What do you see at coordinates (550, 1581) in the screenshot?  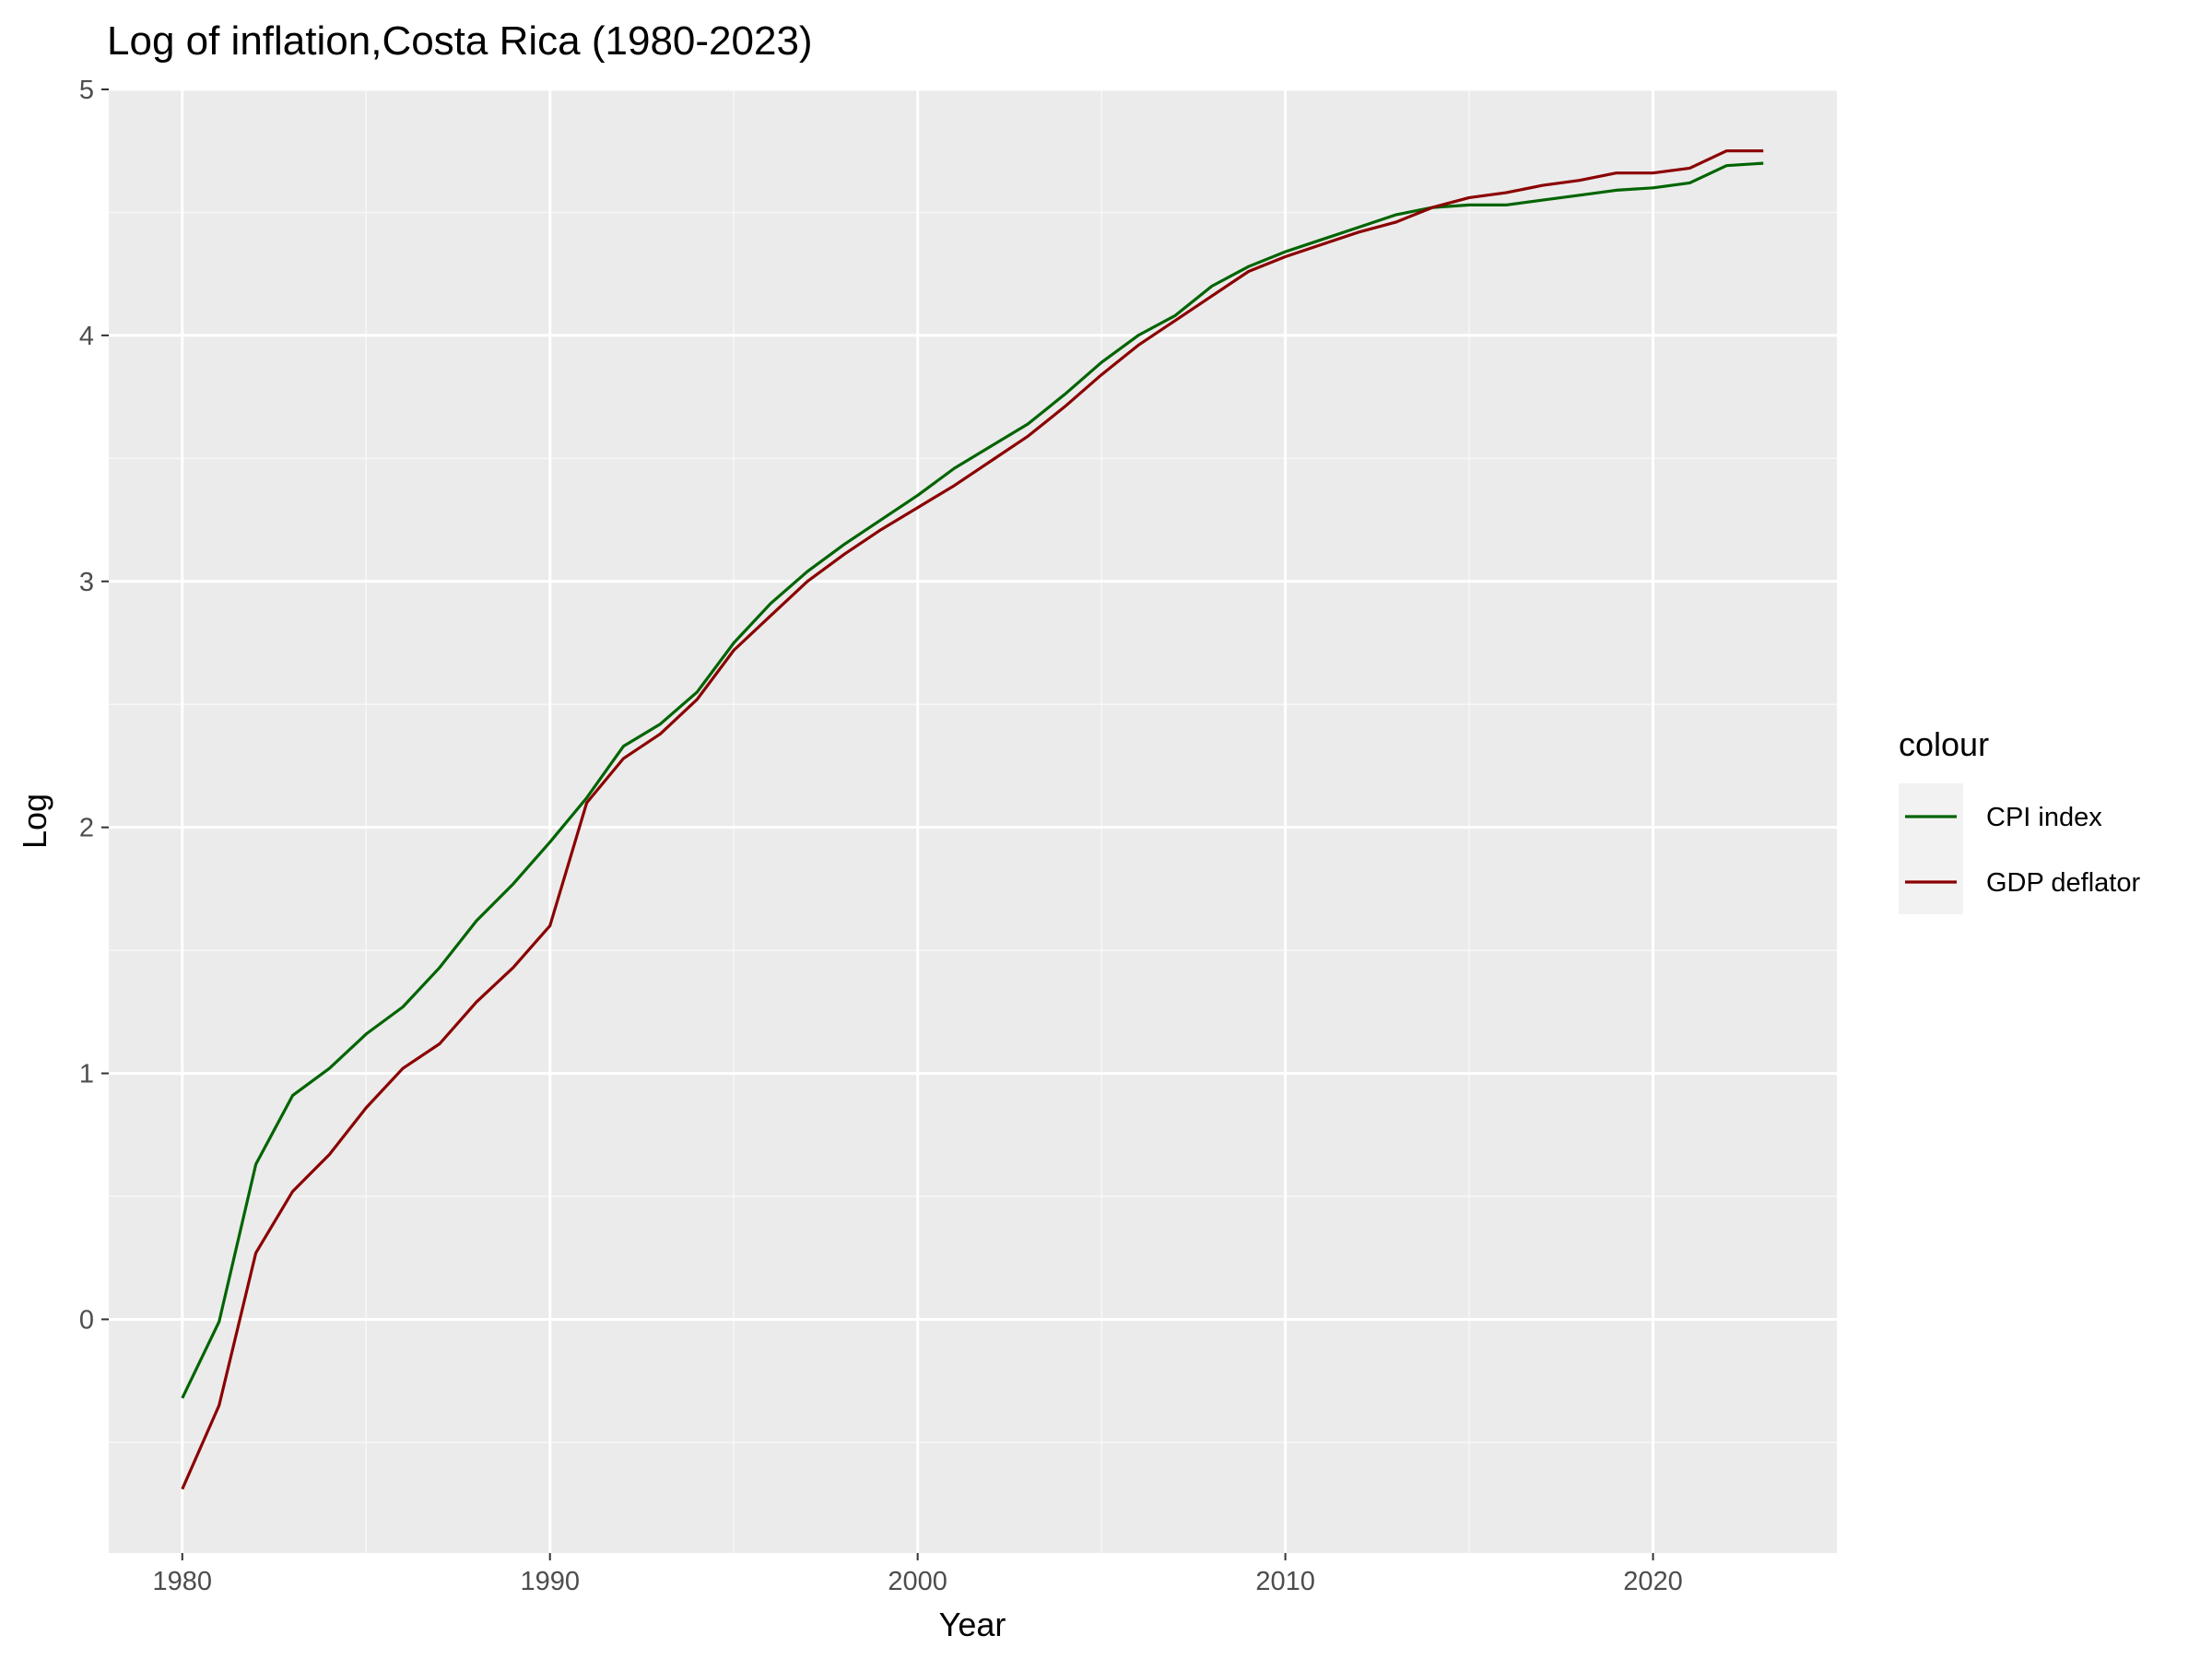 I see `x-tick-label: 1990` at bounding box center [550, 1581].